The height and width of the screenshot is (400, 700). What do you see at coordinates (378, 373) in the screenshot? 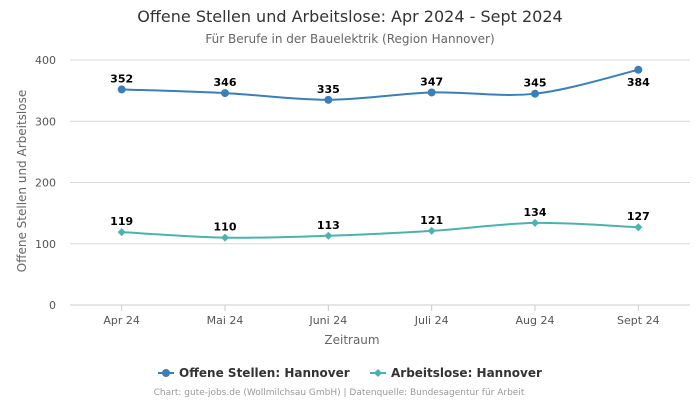
I see `legend-marker-arbeitslose` at bounding box center [378, 373].